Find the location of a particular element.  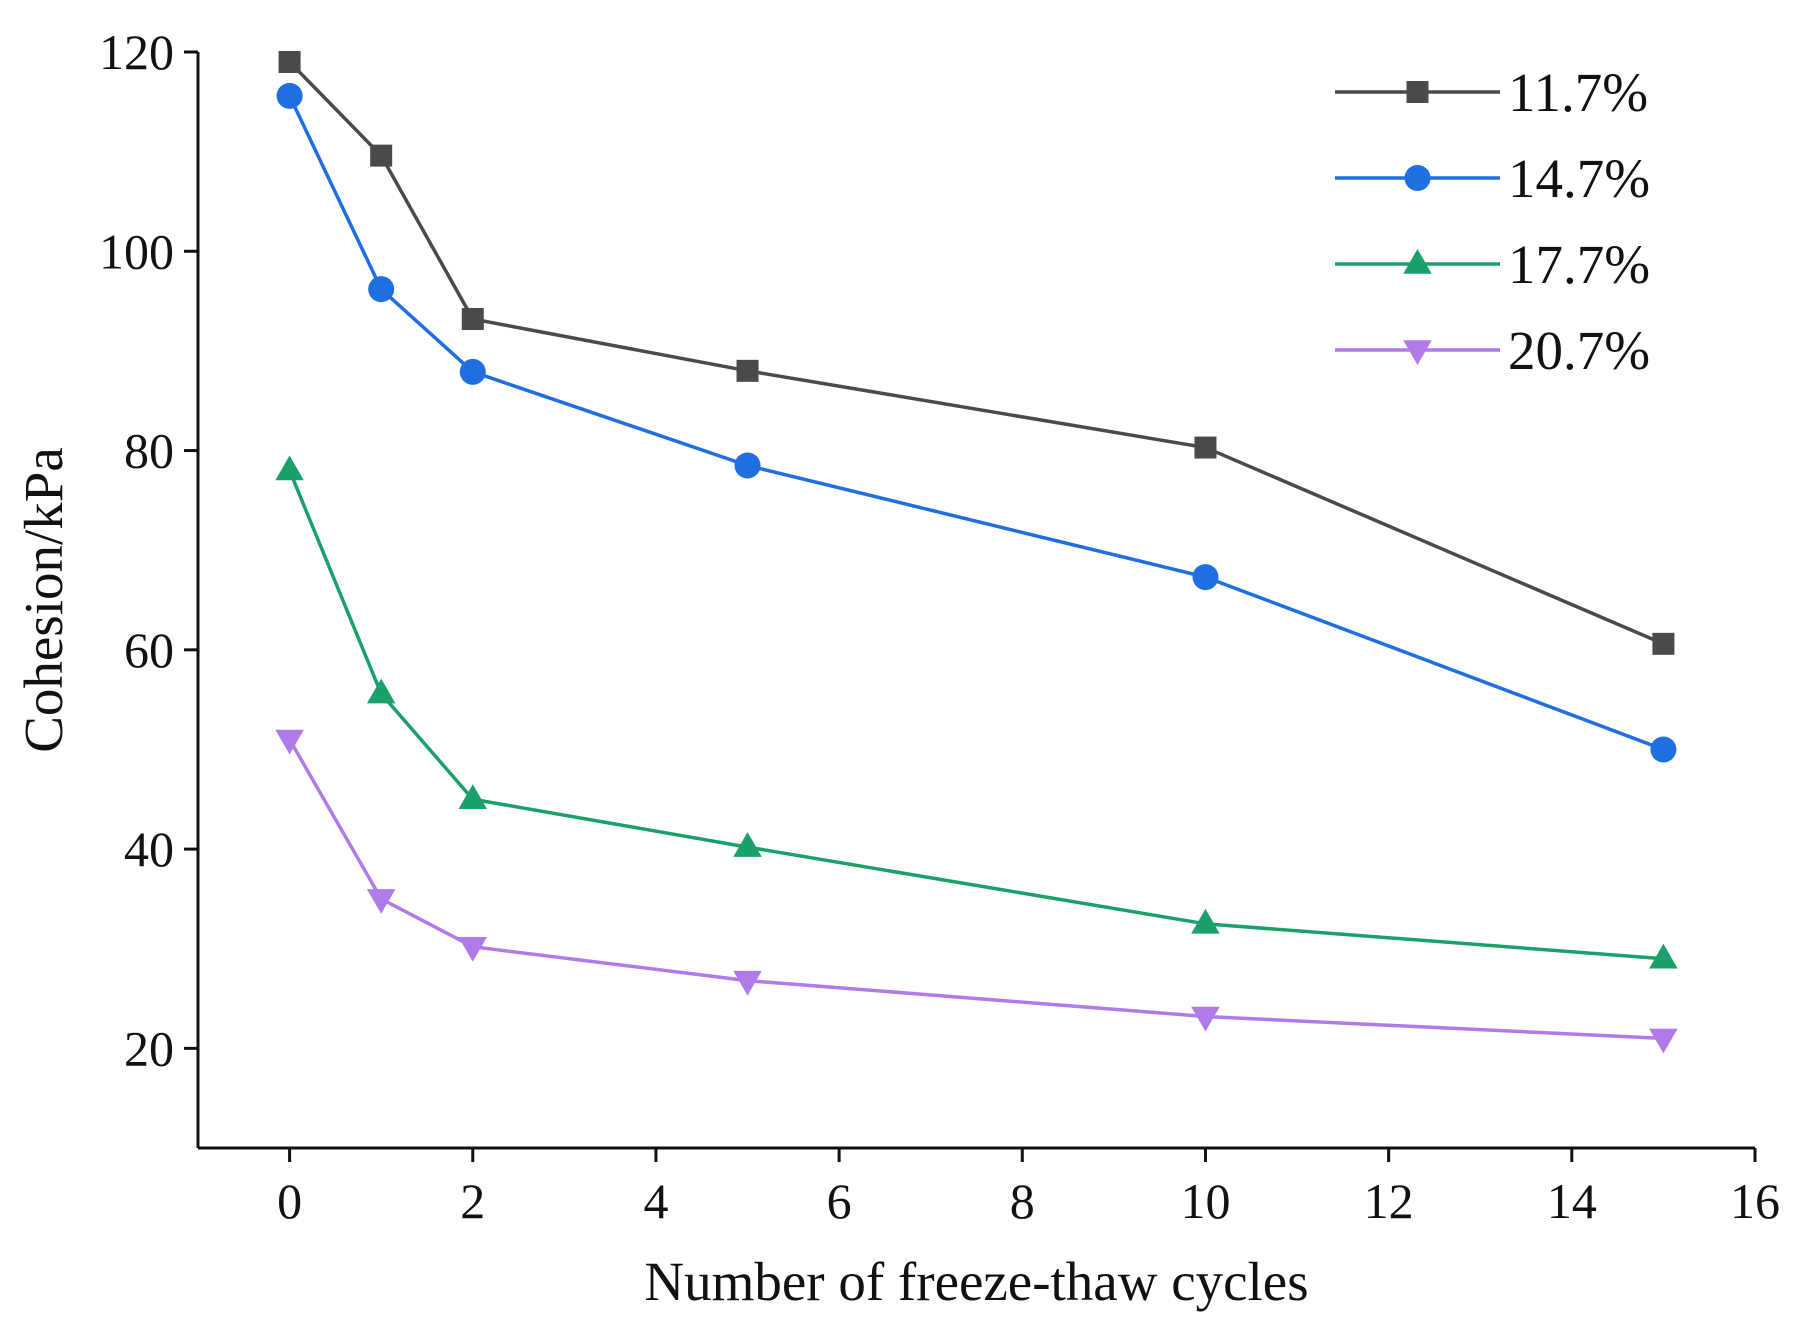

x-tick-label: 10 is located at coordinates (1205, 1201).